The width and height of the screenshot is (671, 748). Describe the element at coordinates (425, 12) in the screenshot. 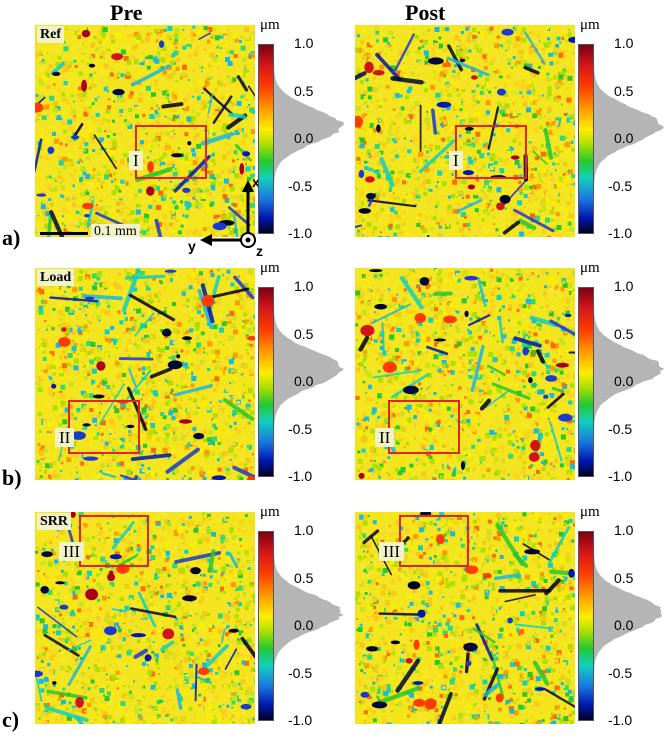

I see `column-header-post: Post` at that location.